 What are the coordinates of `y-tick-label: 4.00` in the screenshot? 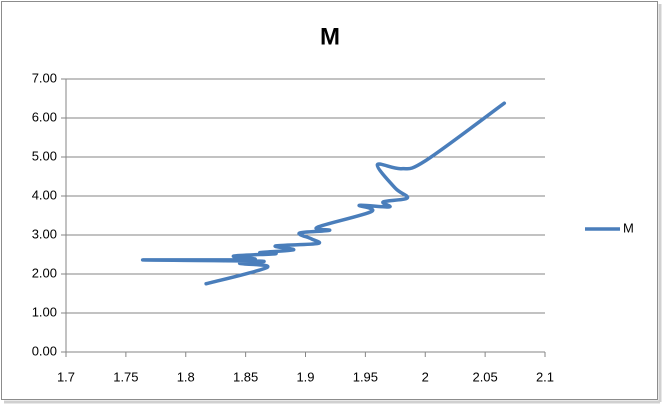 It's located at (44, 194).